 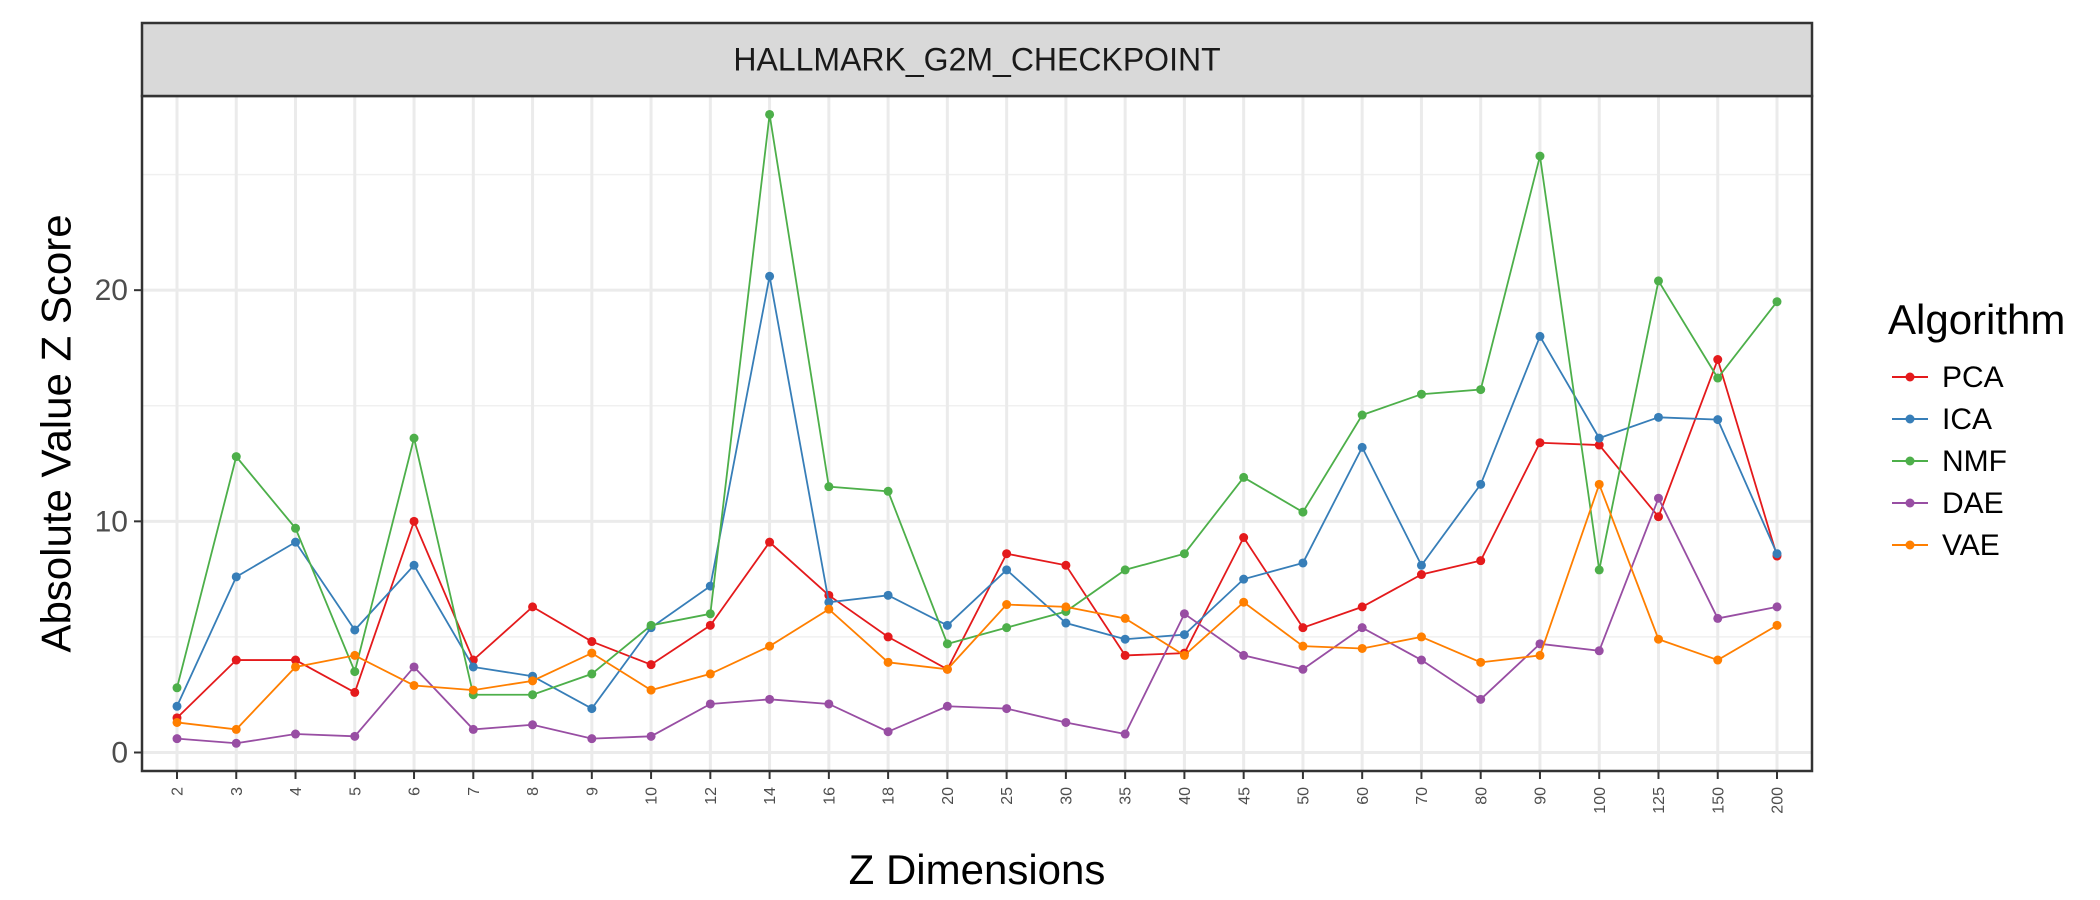 What do you see at coordinates (1942, 419) in the screenshot?
I see `legend-item-ica: ICA` at bounding box center [1942, 419].